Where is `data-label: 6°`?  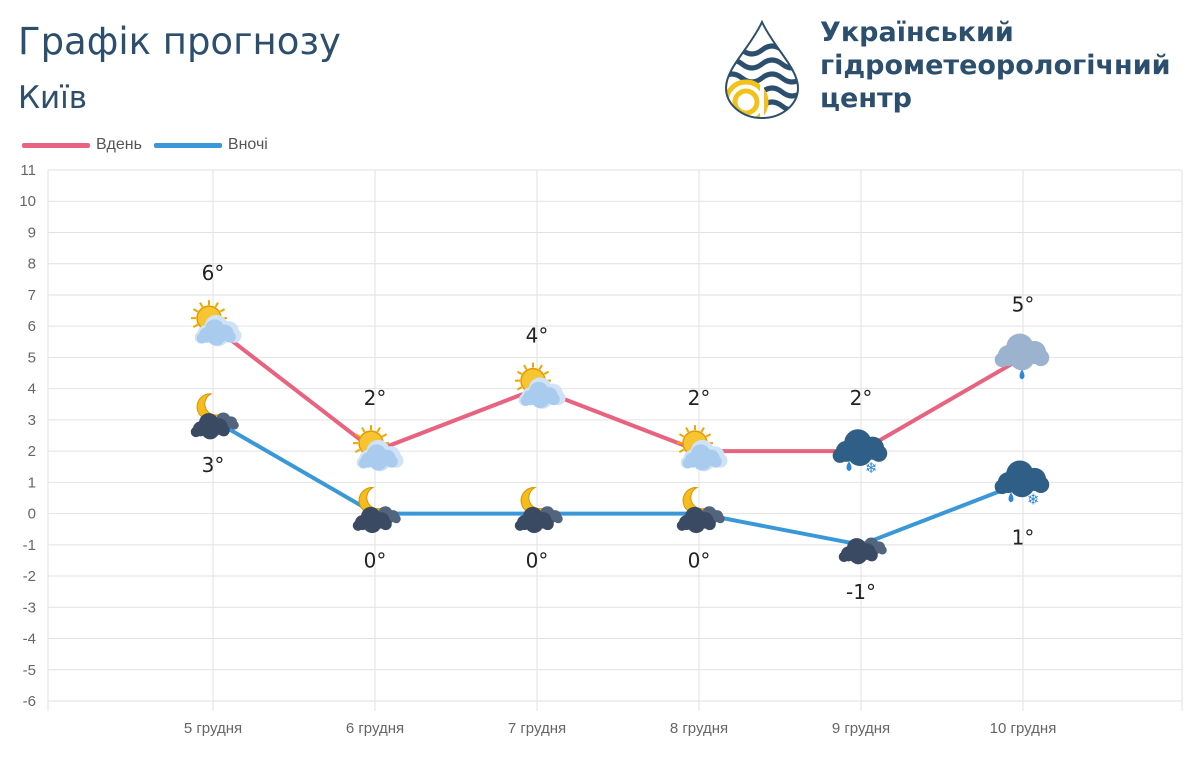 data-label: 6° is located at coordinates (213, 273).